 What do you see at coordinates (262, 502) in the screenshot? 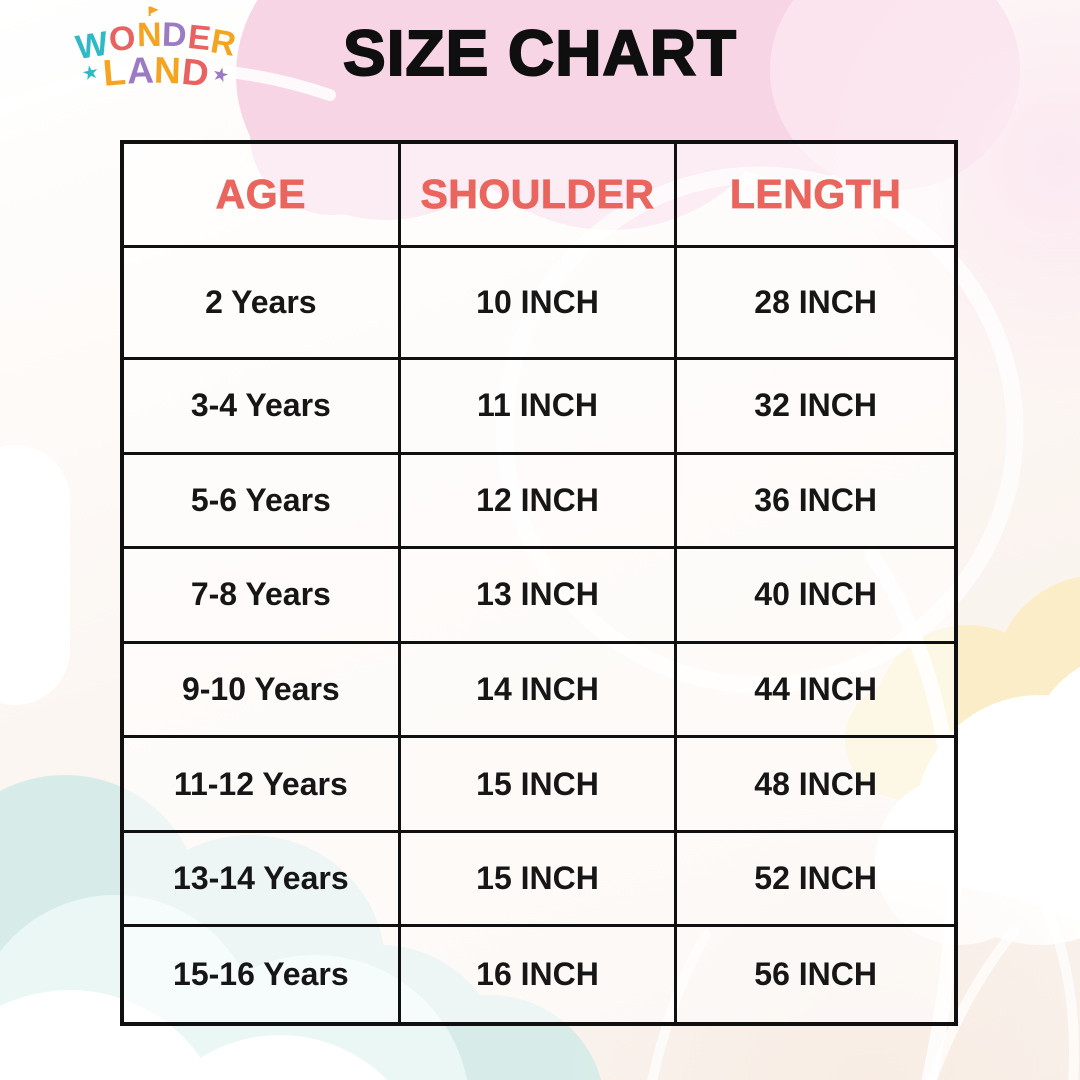
I see `table-cell: 5-6 Years` at bounding box center [262, 502].